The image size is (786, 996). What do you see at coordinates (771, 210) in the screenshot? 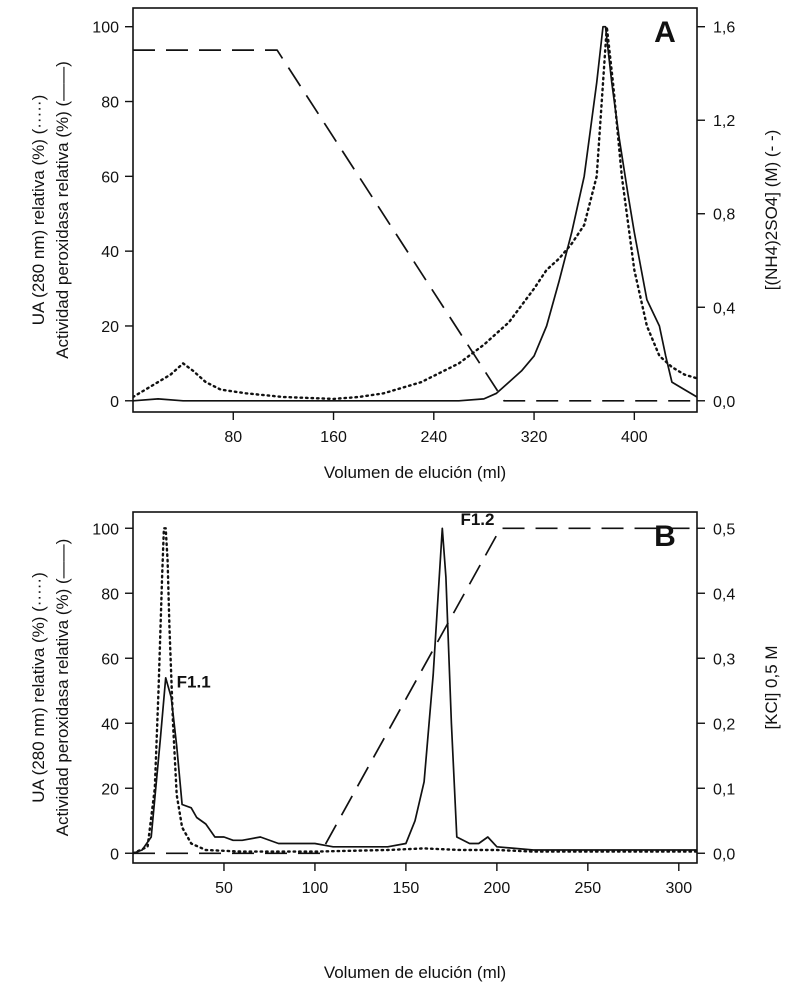
I see `y2-axis-title: [(NH4)2SO4] (M) (- -)` at bounding box center [771, 210].